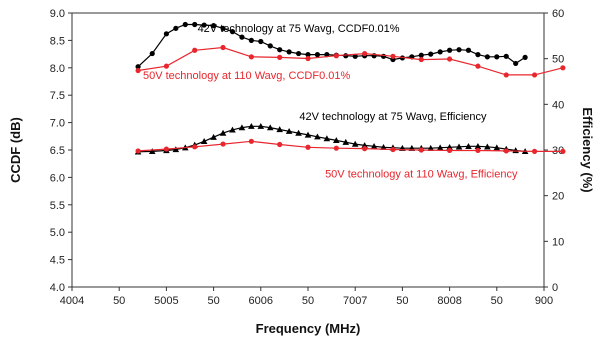  I want to click on x-tick-label: 8008, so click(449, 301).